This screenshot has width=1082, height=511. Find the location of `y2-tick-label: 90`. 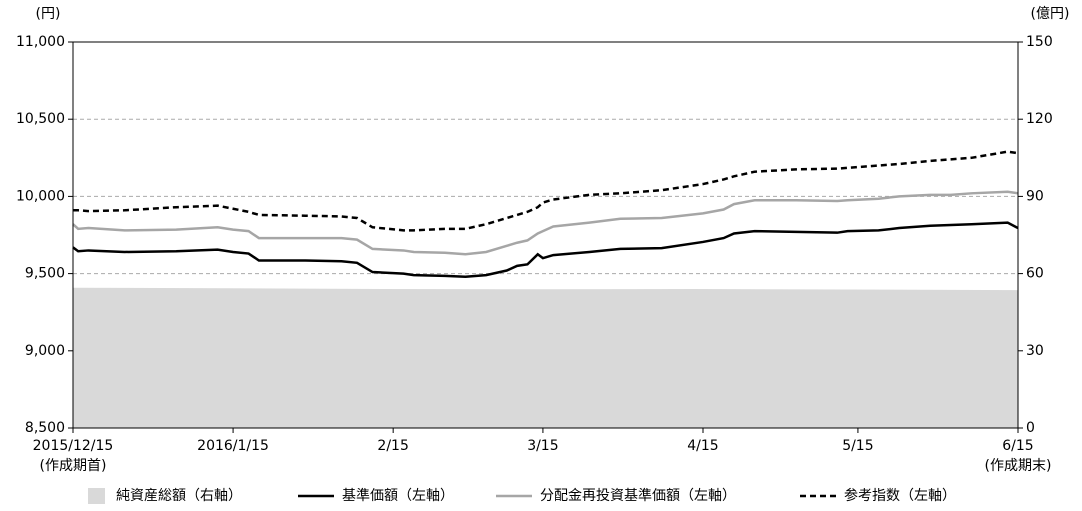

y2-tick-label: 90 is located at coordinates (1035, 196).